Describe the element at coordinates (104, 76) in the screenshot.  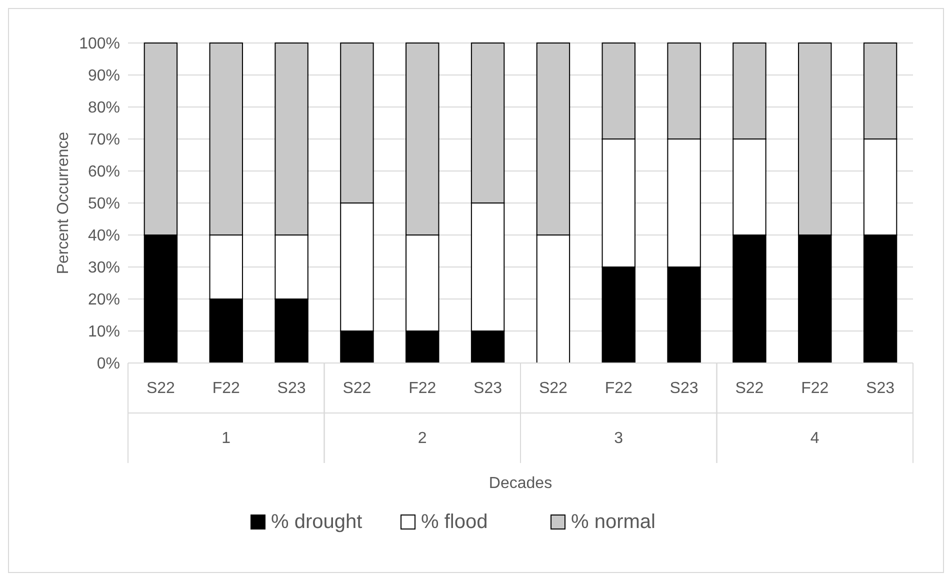
I see `y-tick-label: 90%` at that location.